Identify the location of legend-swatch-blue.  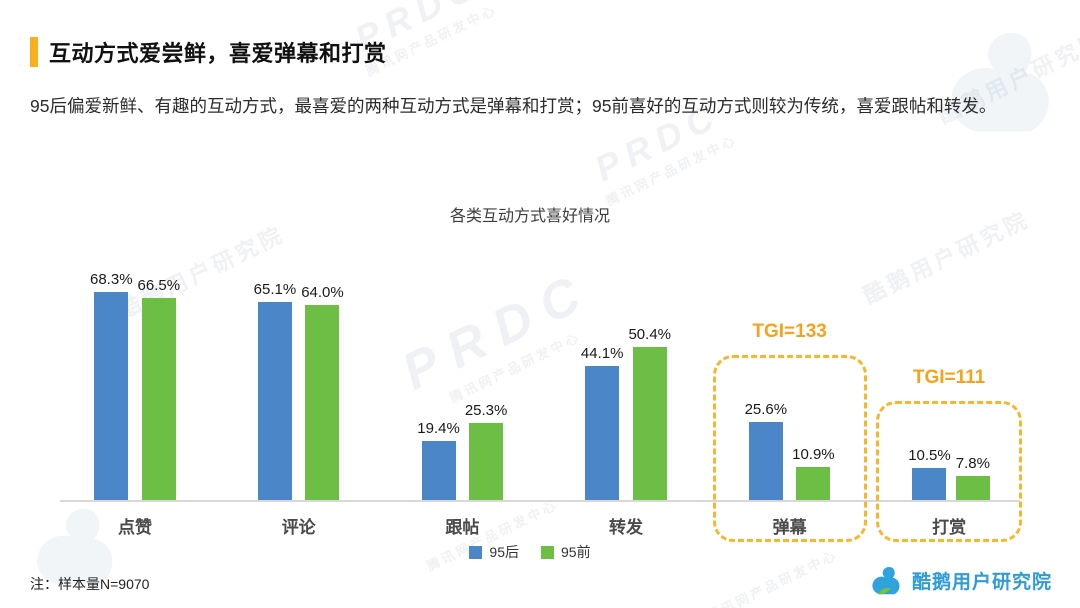
(476, 552).